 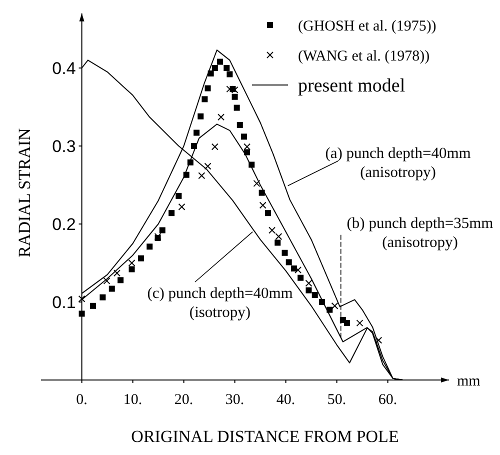 What do you see at coordinates (234, 400) in the screenshot?
I see `x-tick-label: 30.` at bounding box center [234, 400].